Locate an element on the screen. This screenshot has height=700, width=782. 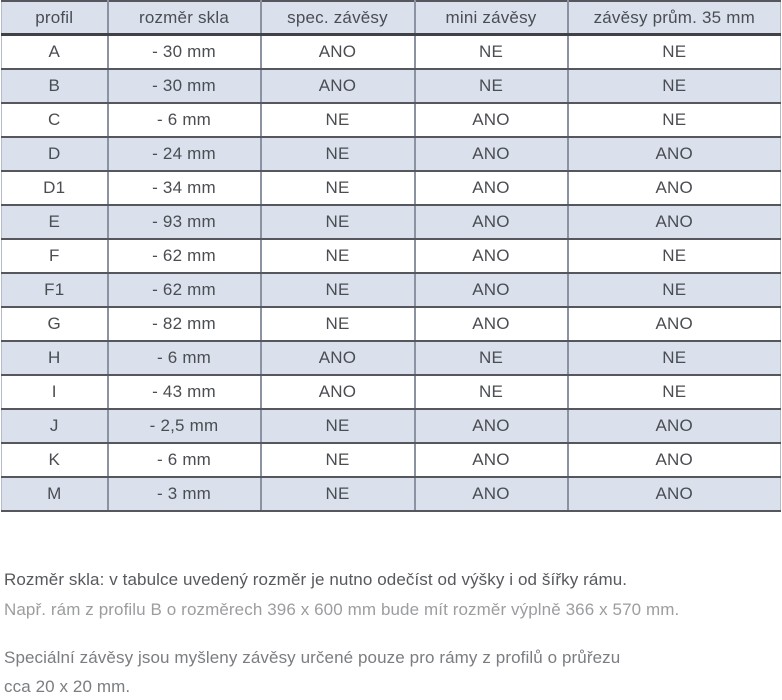
profile-cell: G is located at coordinates (55, 324).